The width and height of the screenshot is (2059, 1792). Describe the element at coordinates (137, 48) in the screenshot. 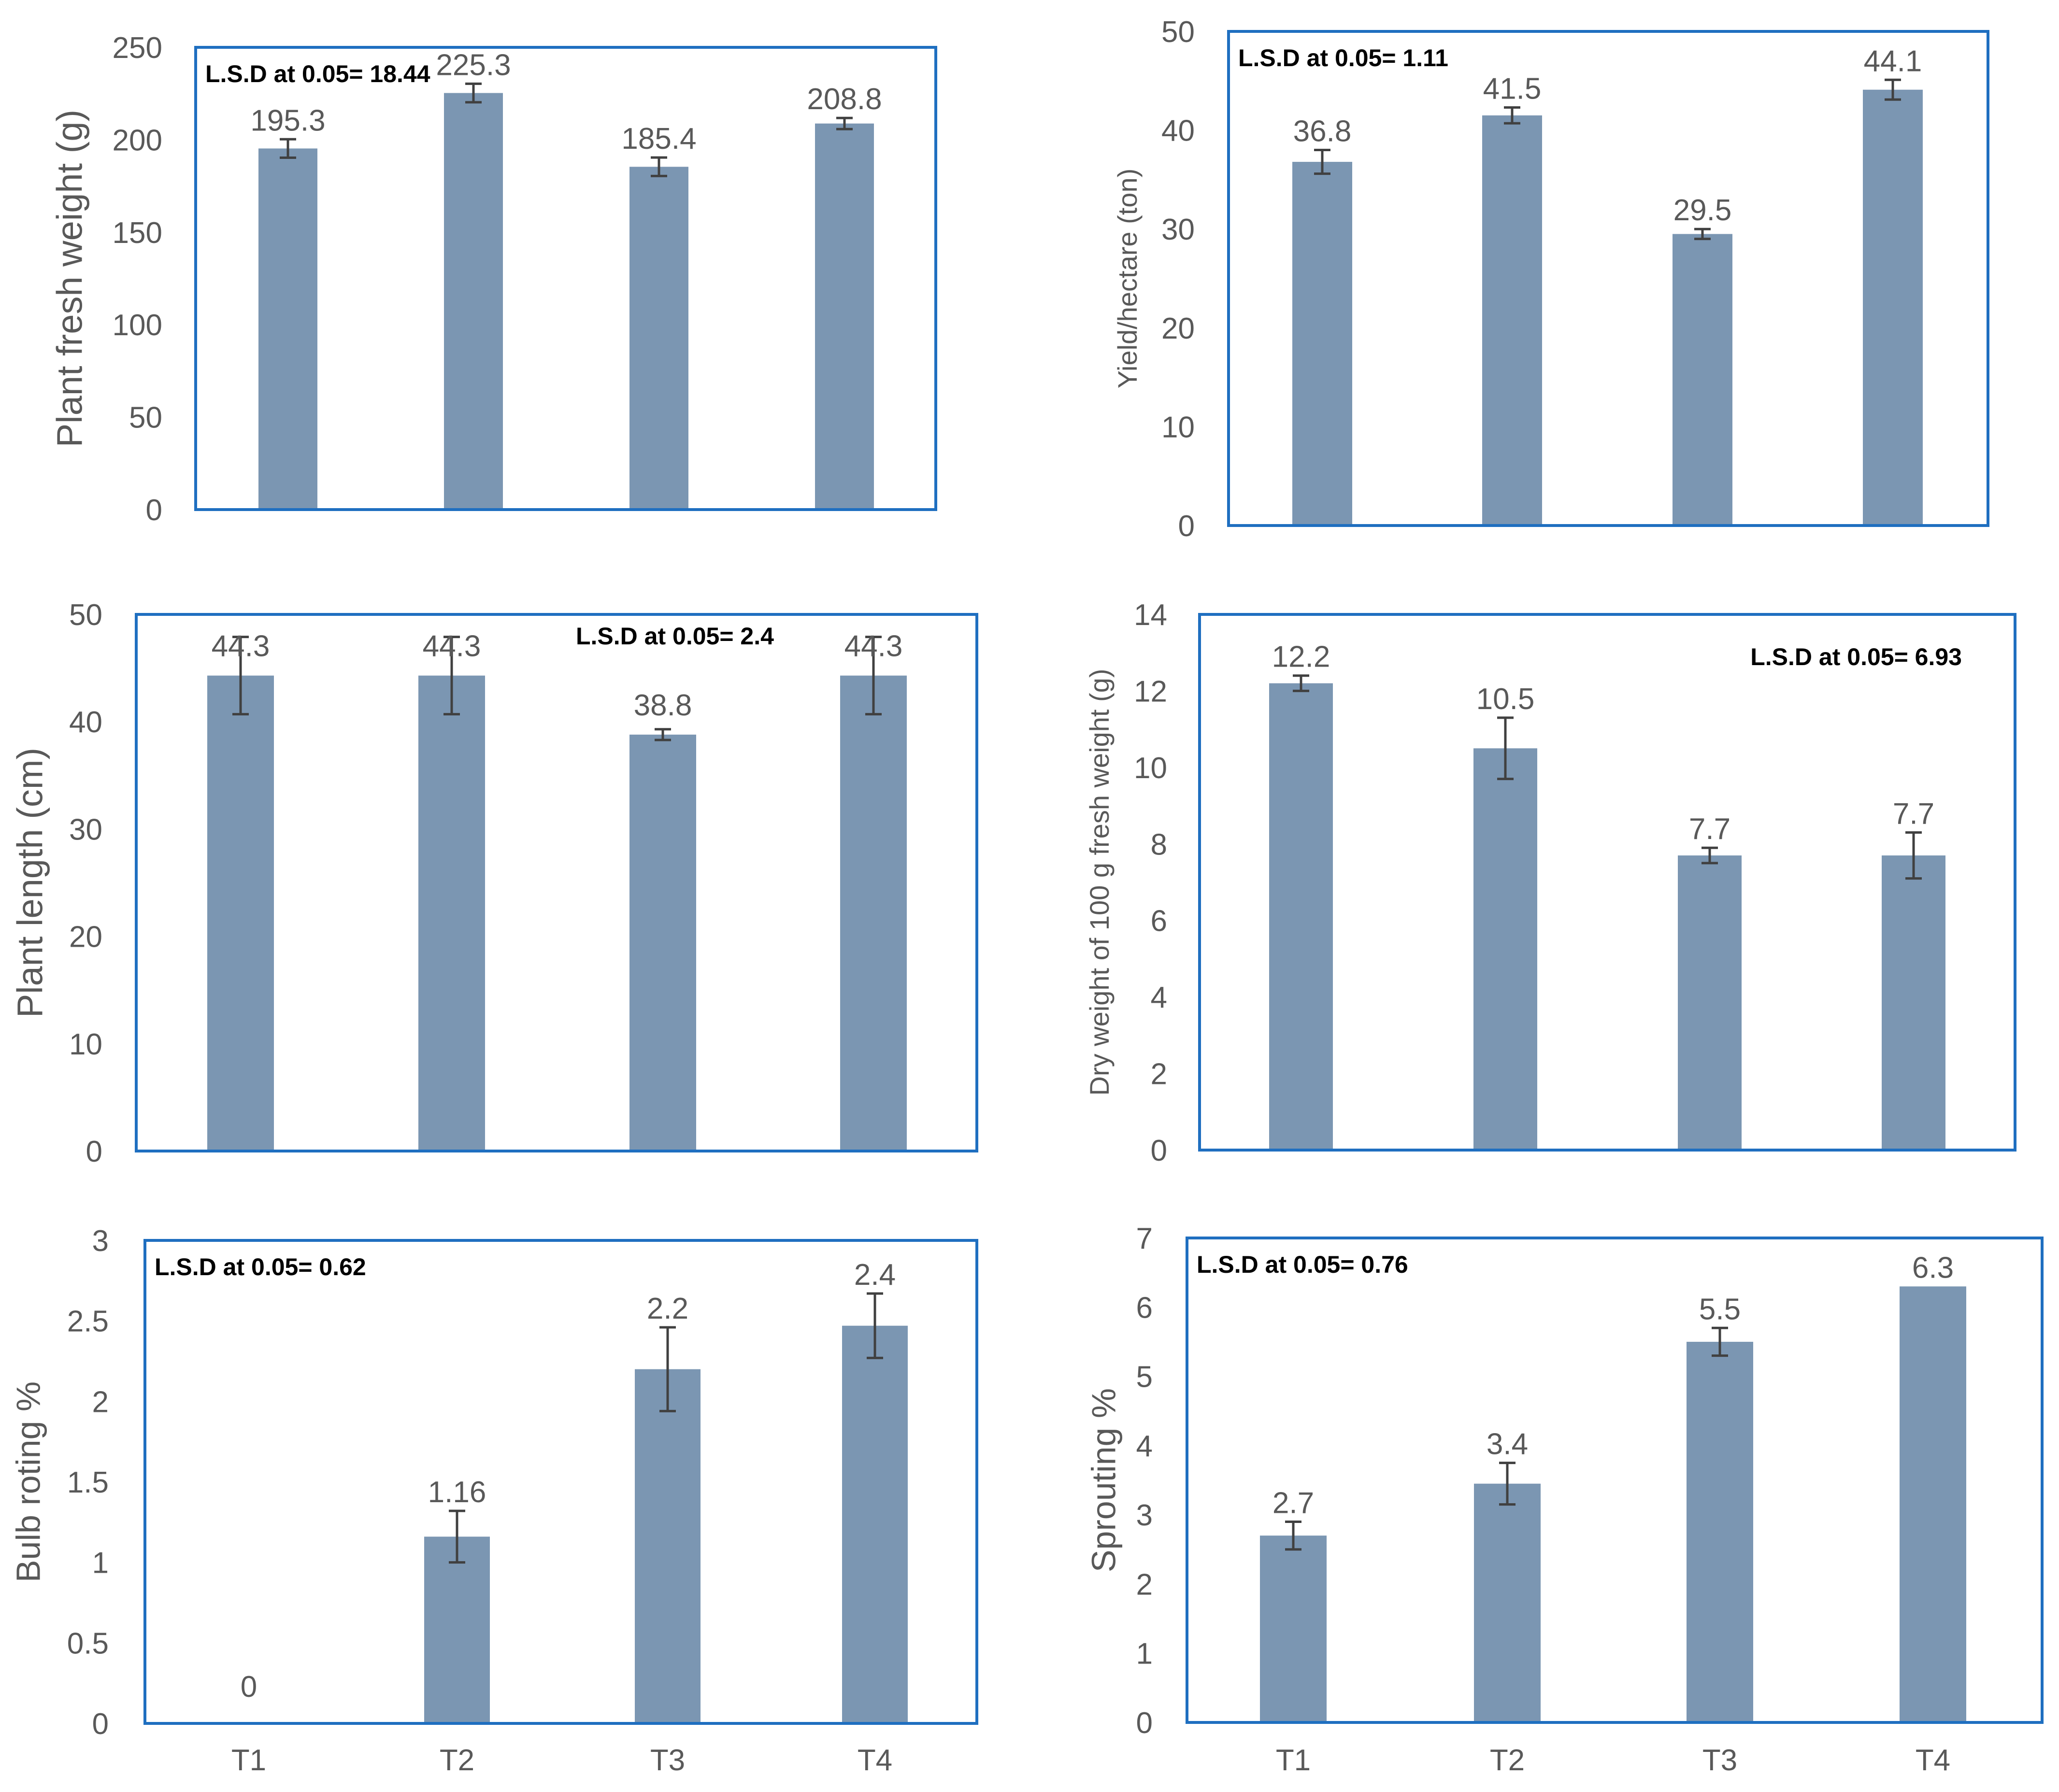

I see `y-tick-label: 250` at that location.